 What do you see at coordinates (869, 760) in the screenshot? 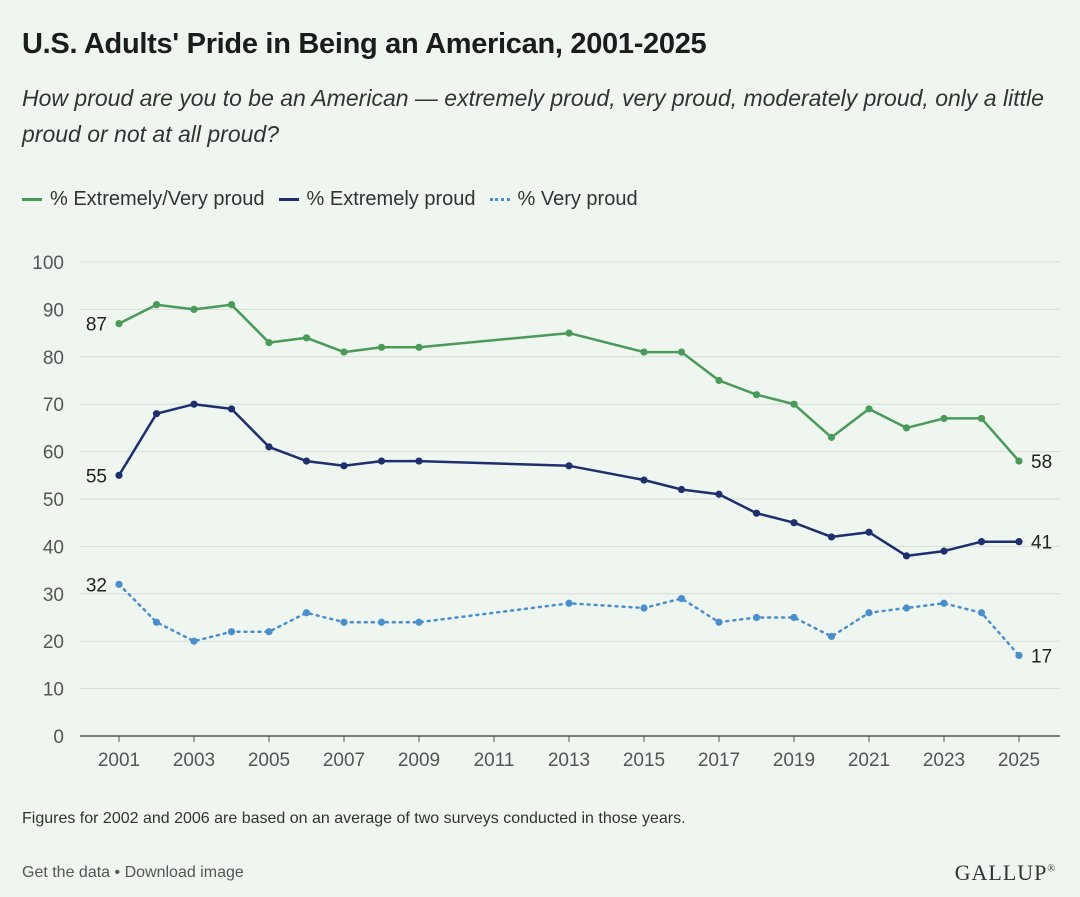
I see `x-tick-label: 2021` at bounding box center [869, 760].